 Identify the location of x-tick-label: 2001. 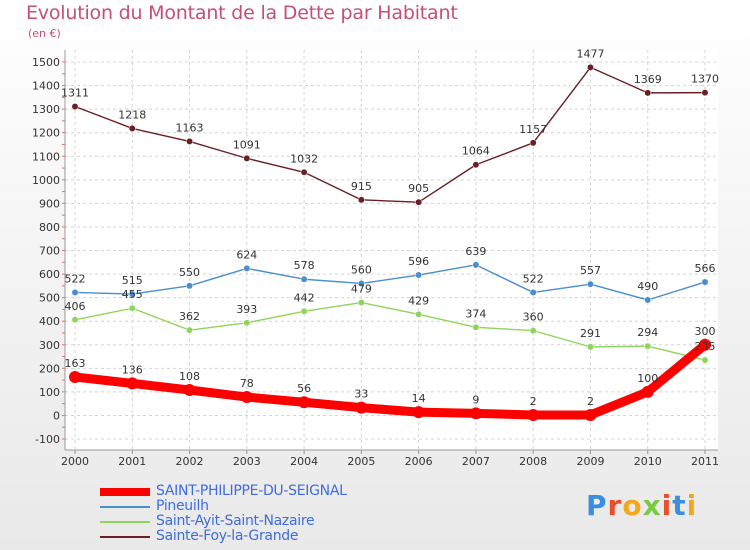
(132, 461).